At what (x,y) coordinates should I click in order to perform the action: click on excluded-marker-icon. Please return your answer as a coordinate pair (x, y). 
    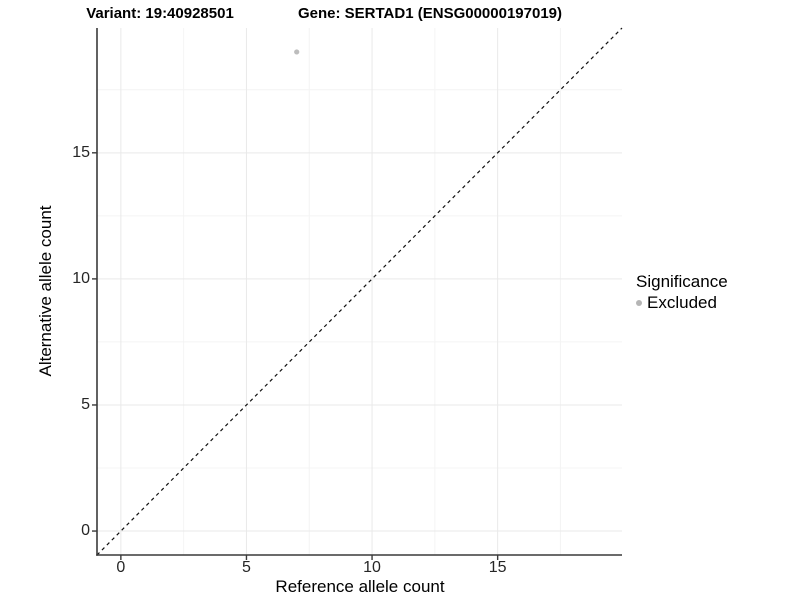
    Looking at the image, I should click on (639, 303).